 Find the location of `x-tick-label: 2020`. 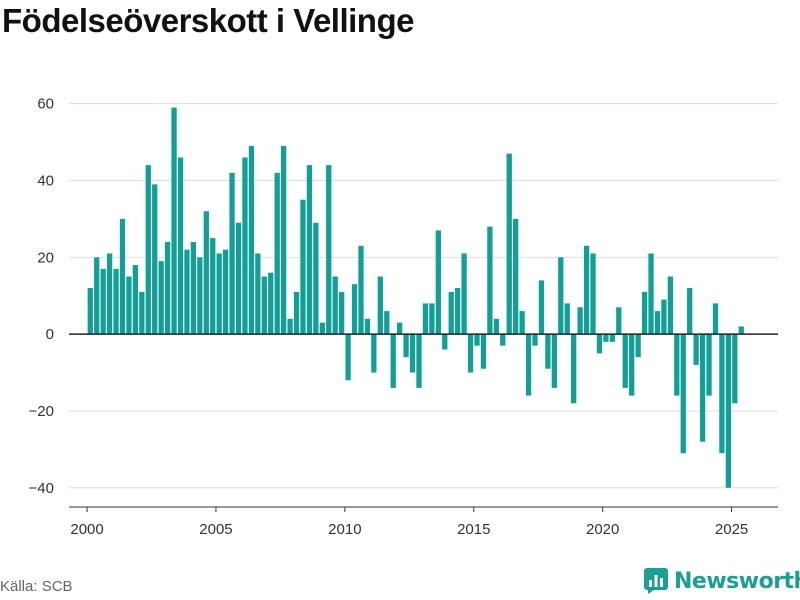

x-tick-label: 2020 is located at coordinates (602, 529).